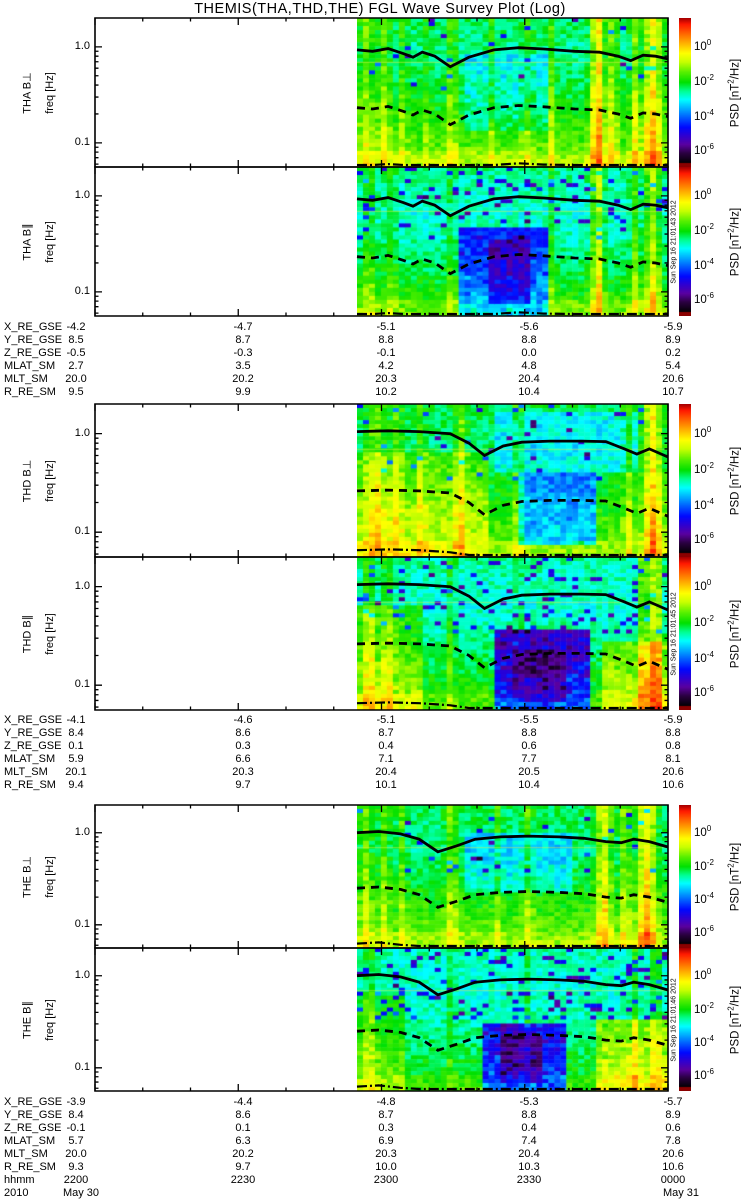 The height and width of the screenshot is (1200, 750). What do you see at coordinates (76, 1167) in the screenshot?
I see `ephemeris-value: 9.3` at bounding box center [76, 1167].